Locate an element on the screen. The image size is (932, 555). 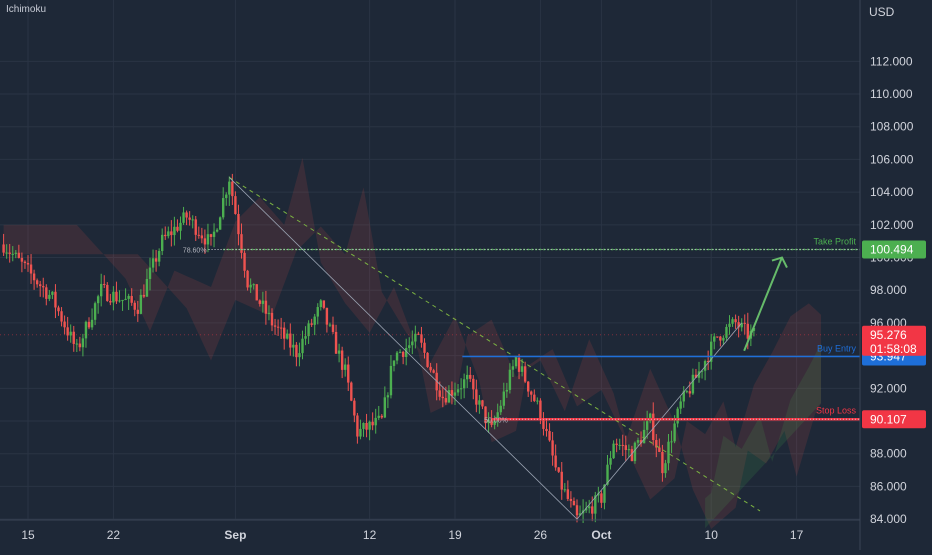
x-tick-label: 19 is located at coordinates (455, 535).